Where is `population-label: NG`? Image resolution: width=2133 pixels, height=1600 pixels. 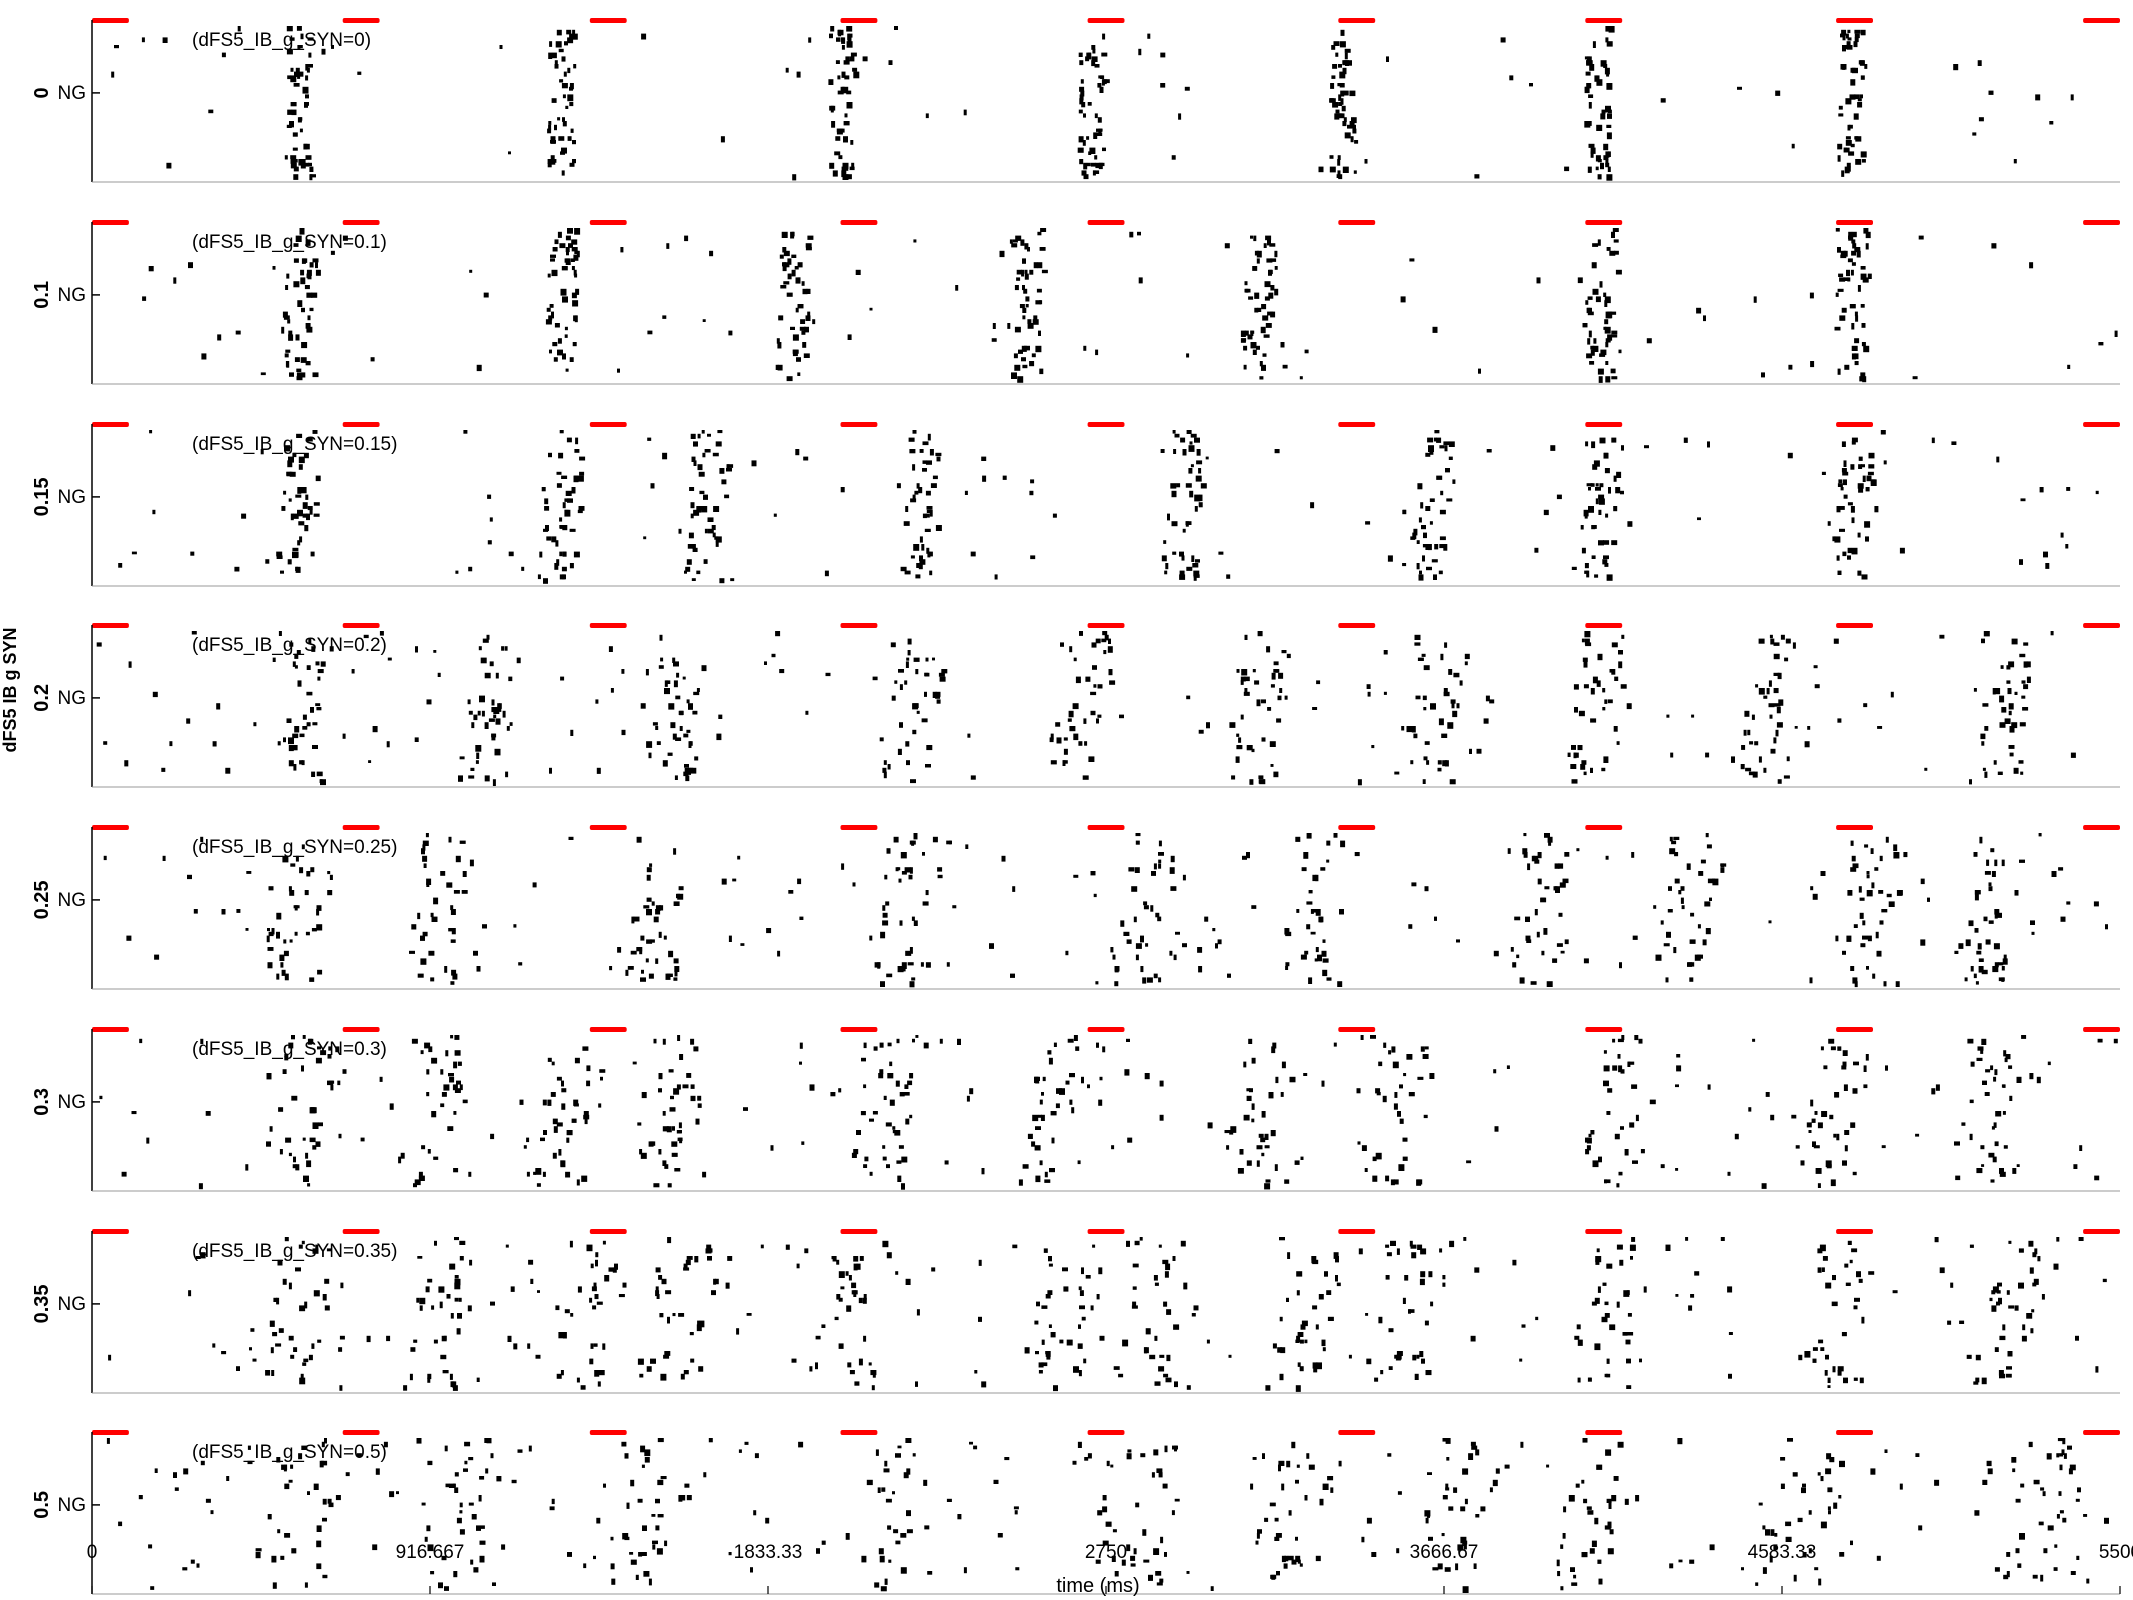 population-label: NG is located at coordinates (72, 497).